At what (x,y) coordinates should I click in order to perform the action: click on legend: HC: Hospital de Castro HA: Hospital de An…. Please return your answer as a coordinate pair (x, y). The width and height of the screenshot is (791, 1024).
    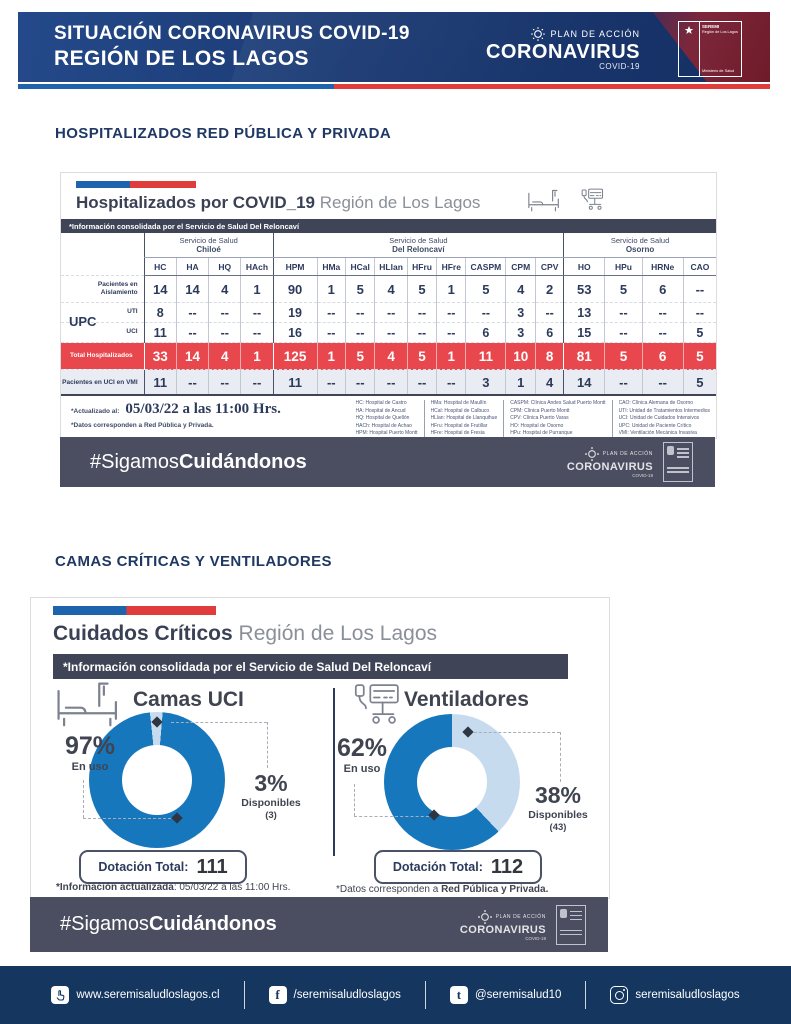
    Looking at the image, I should click on (533, 420).